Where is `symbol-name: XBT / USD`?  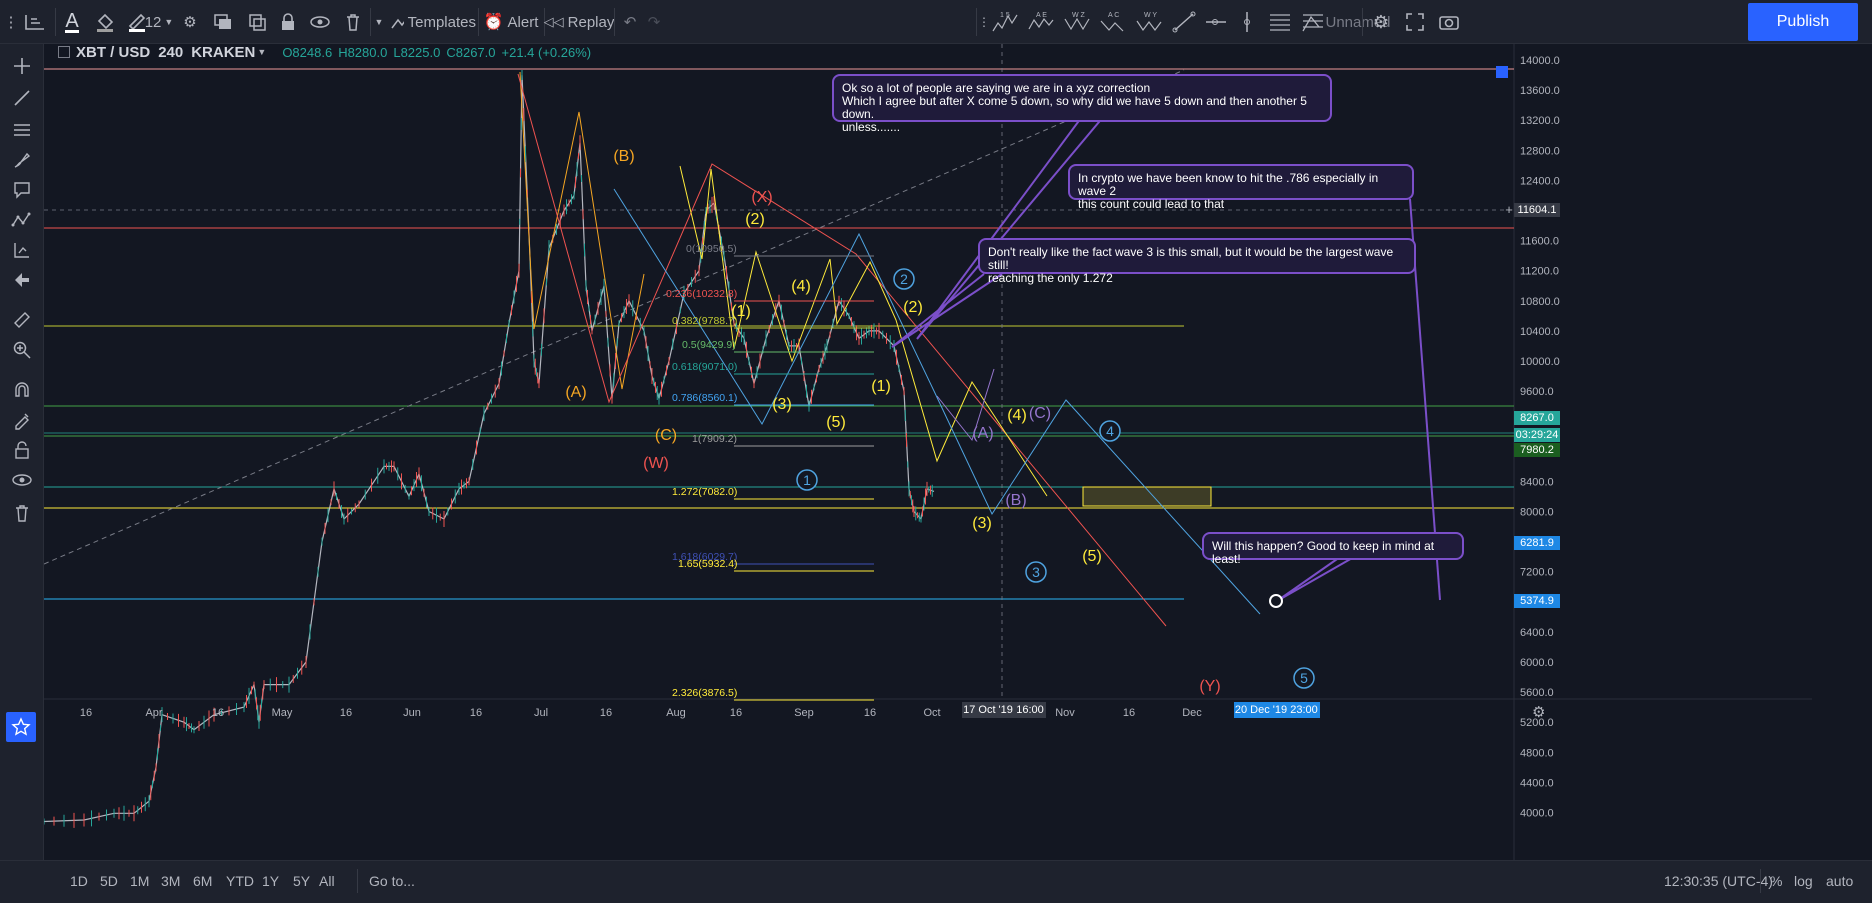
symbol-name: XBT / USD is located at coordinates (113, 52).